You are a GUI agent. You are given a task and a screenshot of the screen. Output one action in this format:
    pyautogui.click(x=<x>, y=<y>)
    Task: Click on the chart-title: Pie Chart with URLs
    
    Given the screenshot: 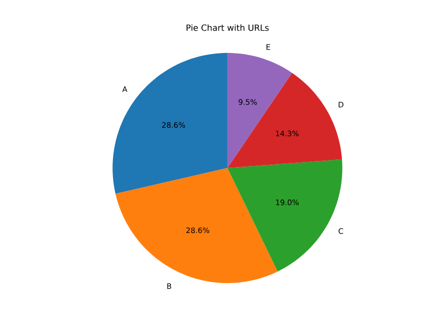 What is the action you would take?
    pyautogui.click(x=227, y=27)
    